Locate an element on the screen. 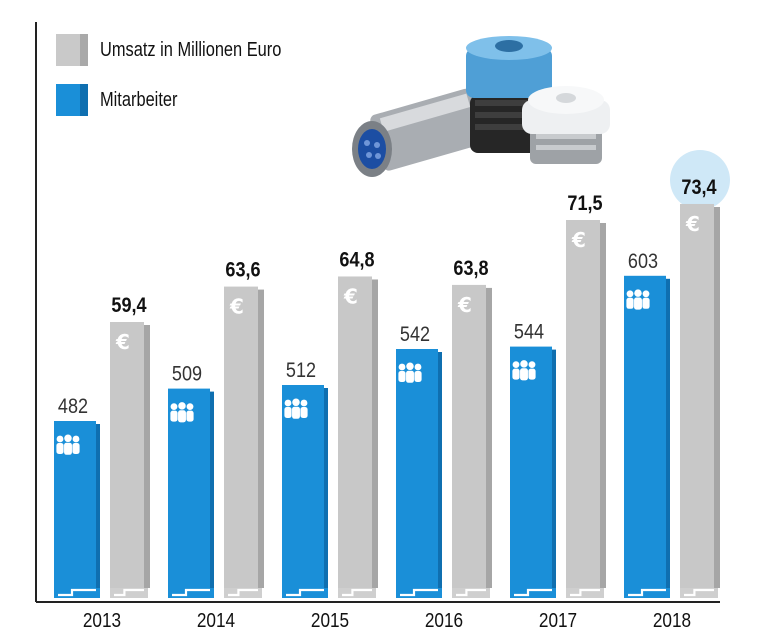  bar-revenue-base-2014 is located at coordinates (243, 593).